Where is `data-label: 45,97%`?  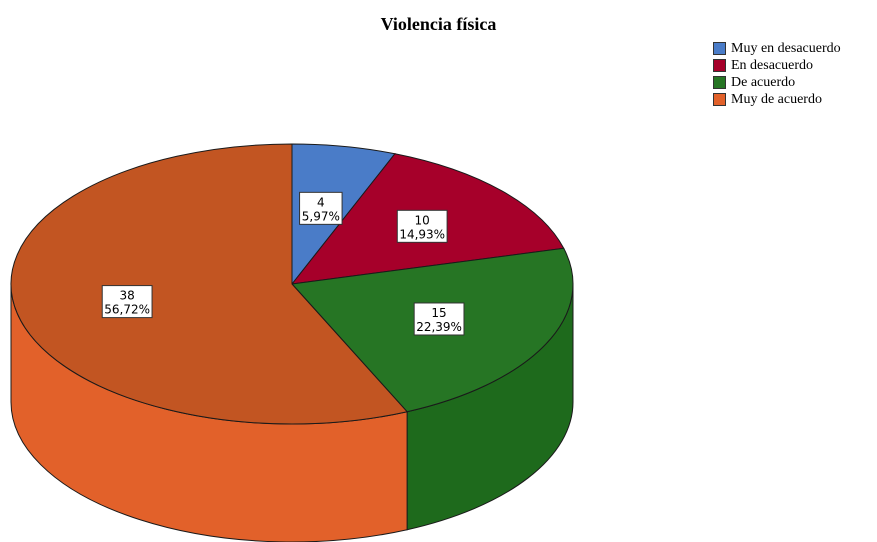
data-label: 45,97% is located at coordinates (321, 208).